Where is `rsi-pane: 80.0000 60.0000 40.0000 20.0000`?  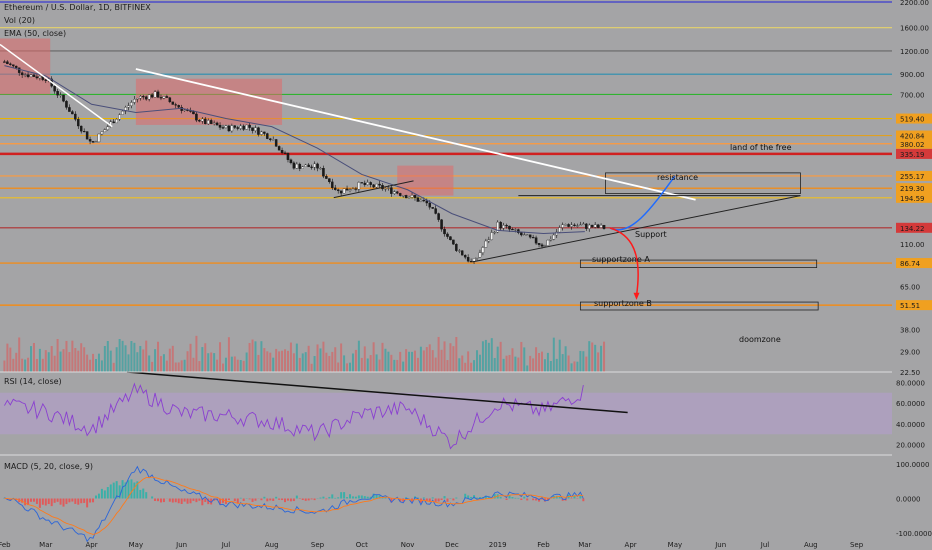
rsi-pane: 80.0000 60.0000 40.0000 20.0000 is located at coordinates (462, 410).